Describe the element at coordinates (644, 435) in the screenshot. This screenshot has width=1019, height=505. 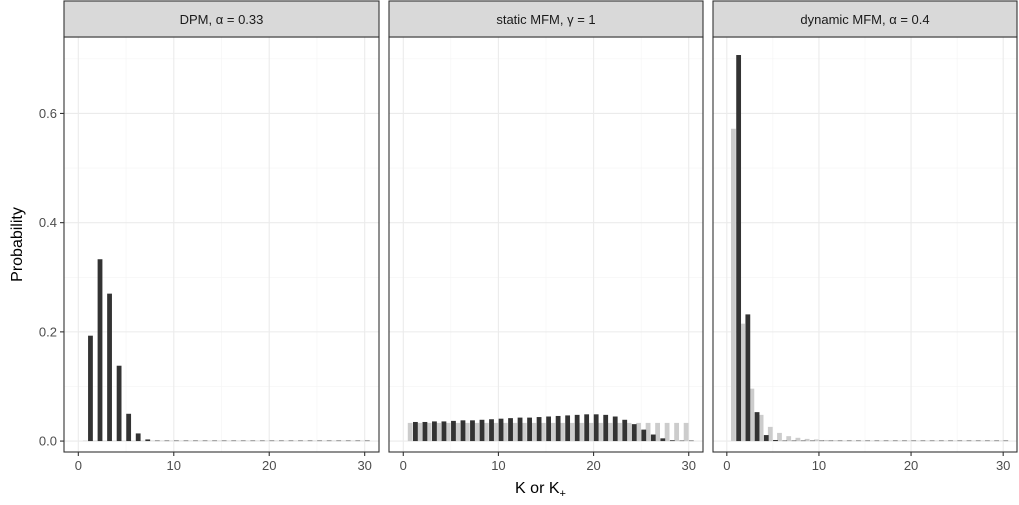
I see `bar-dark-k25` at that location.